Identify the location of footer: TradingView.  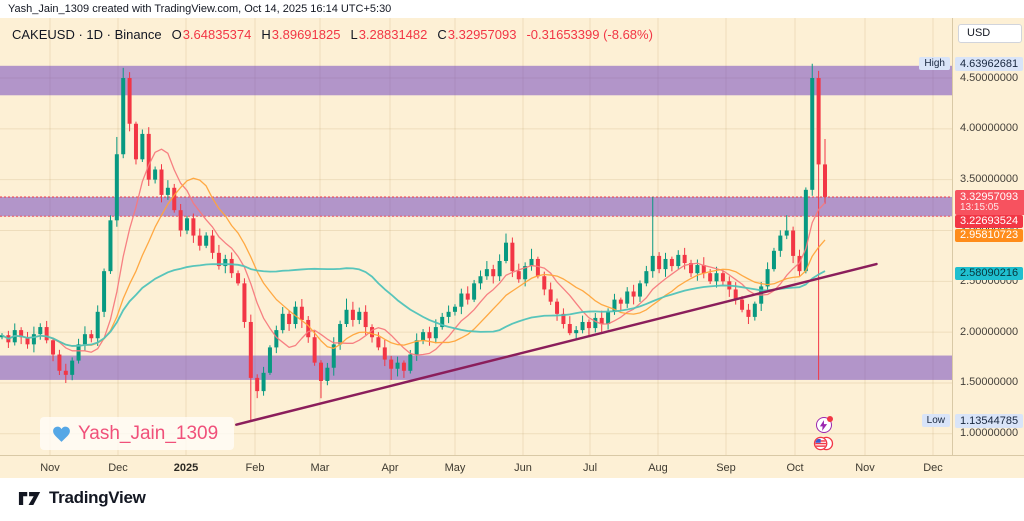
(512, 499).